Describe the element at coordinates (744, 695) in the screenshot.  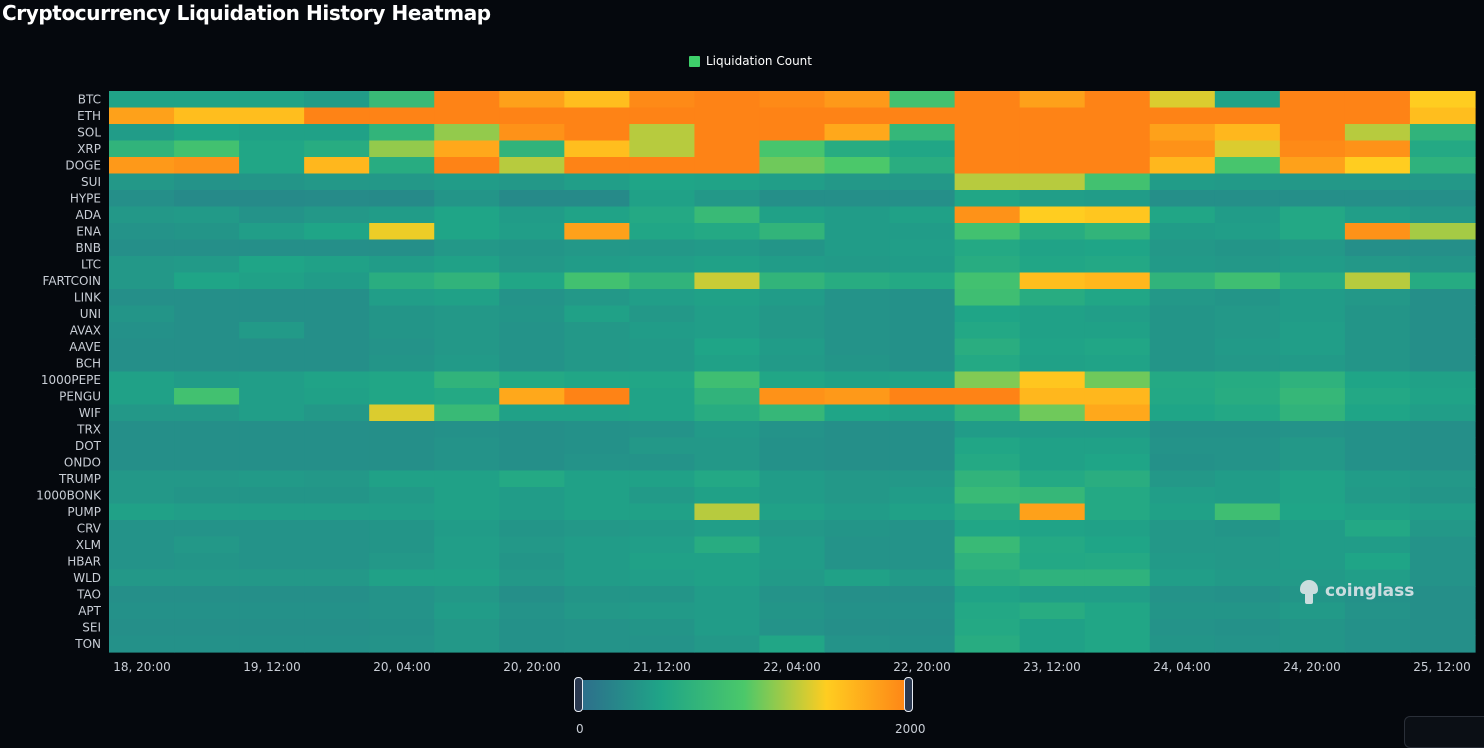
I see `visual-map-gradient-bar` at that location.